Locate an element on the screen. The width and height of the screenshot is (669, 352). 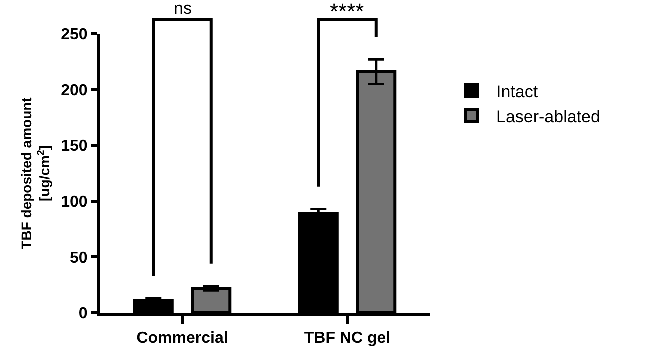
x-tick-label: Commercial is located at coordinates (182, 339).